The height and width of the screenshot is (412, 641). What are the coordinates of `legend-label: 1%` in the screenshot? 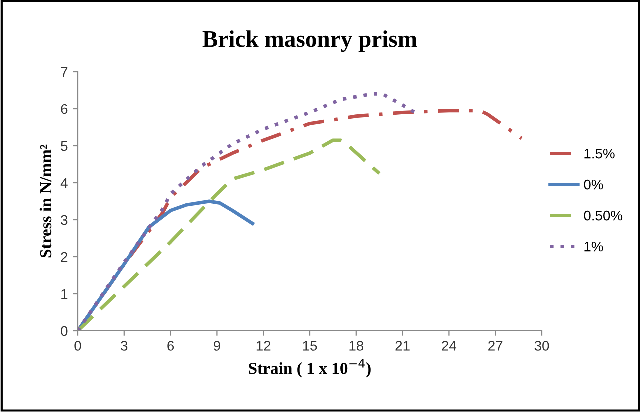 It's located at (594, 247).